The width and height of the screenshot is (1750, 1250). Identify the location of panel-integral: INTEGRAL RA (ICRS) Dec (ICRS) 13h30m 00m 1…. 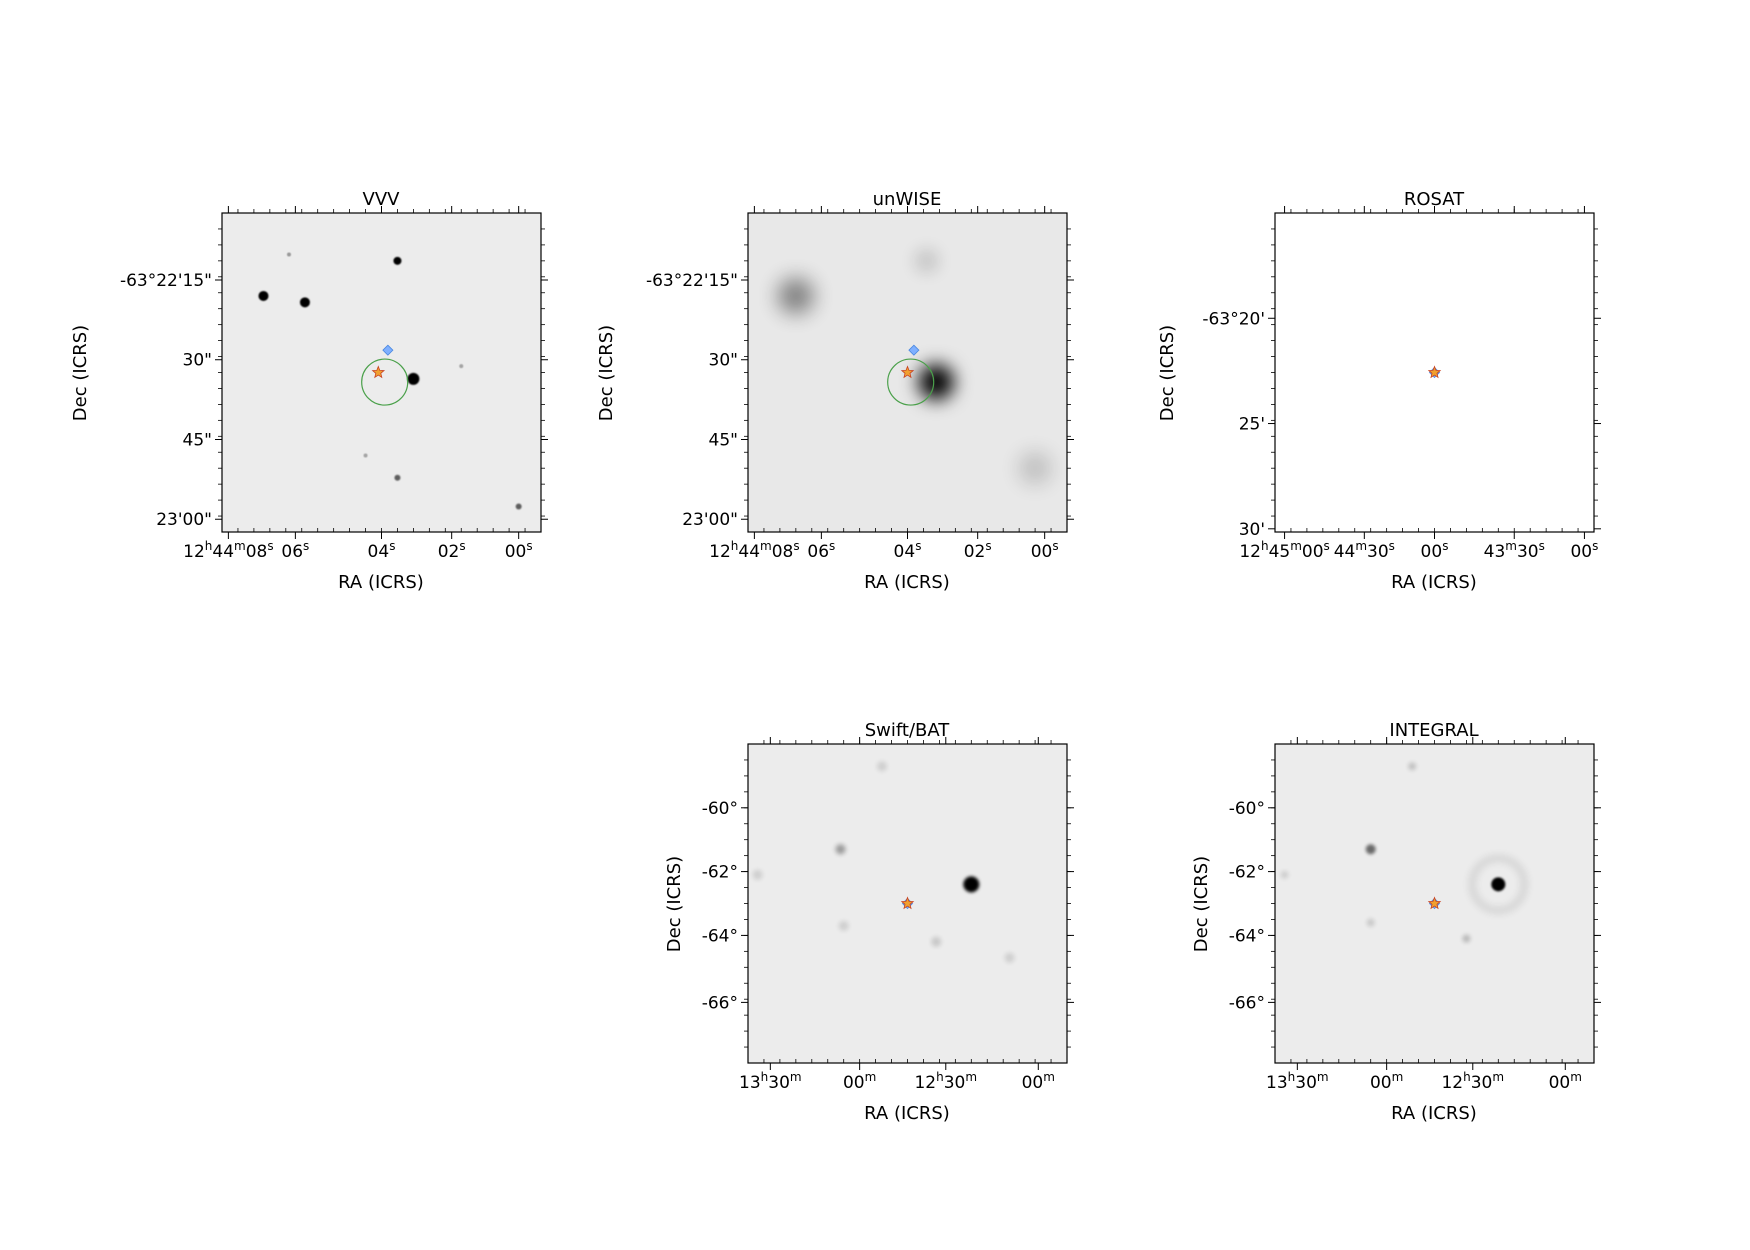
(1396, 922).